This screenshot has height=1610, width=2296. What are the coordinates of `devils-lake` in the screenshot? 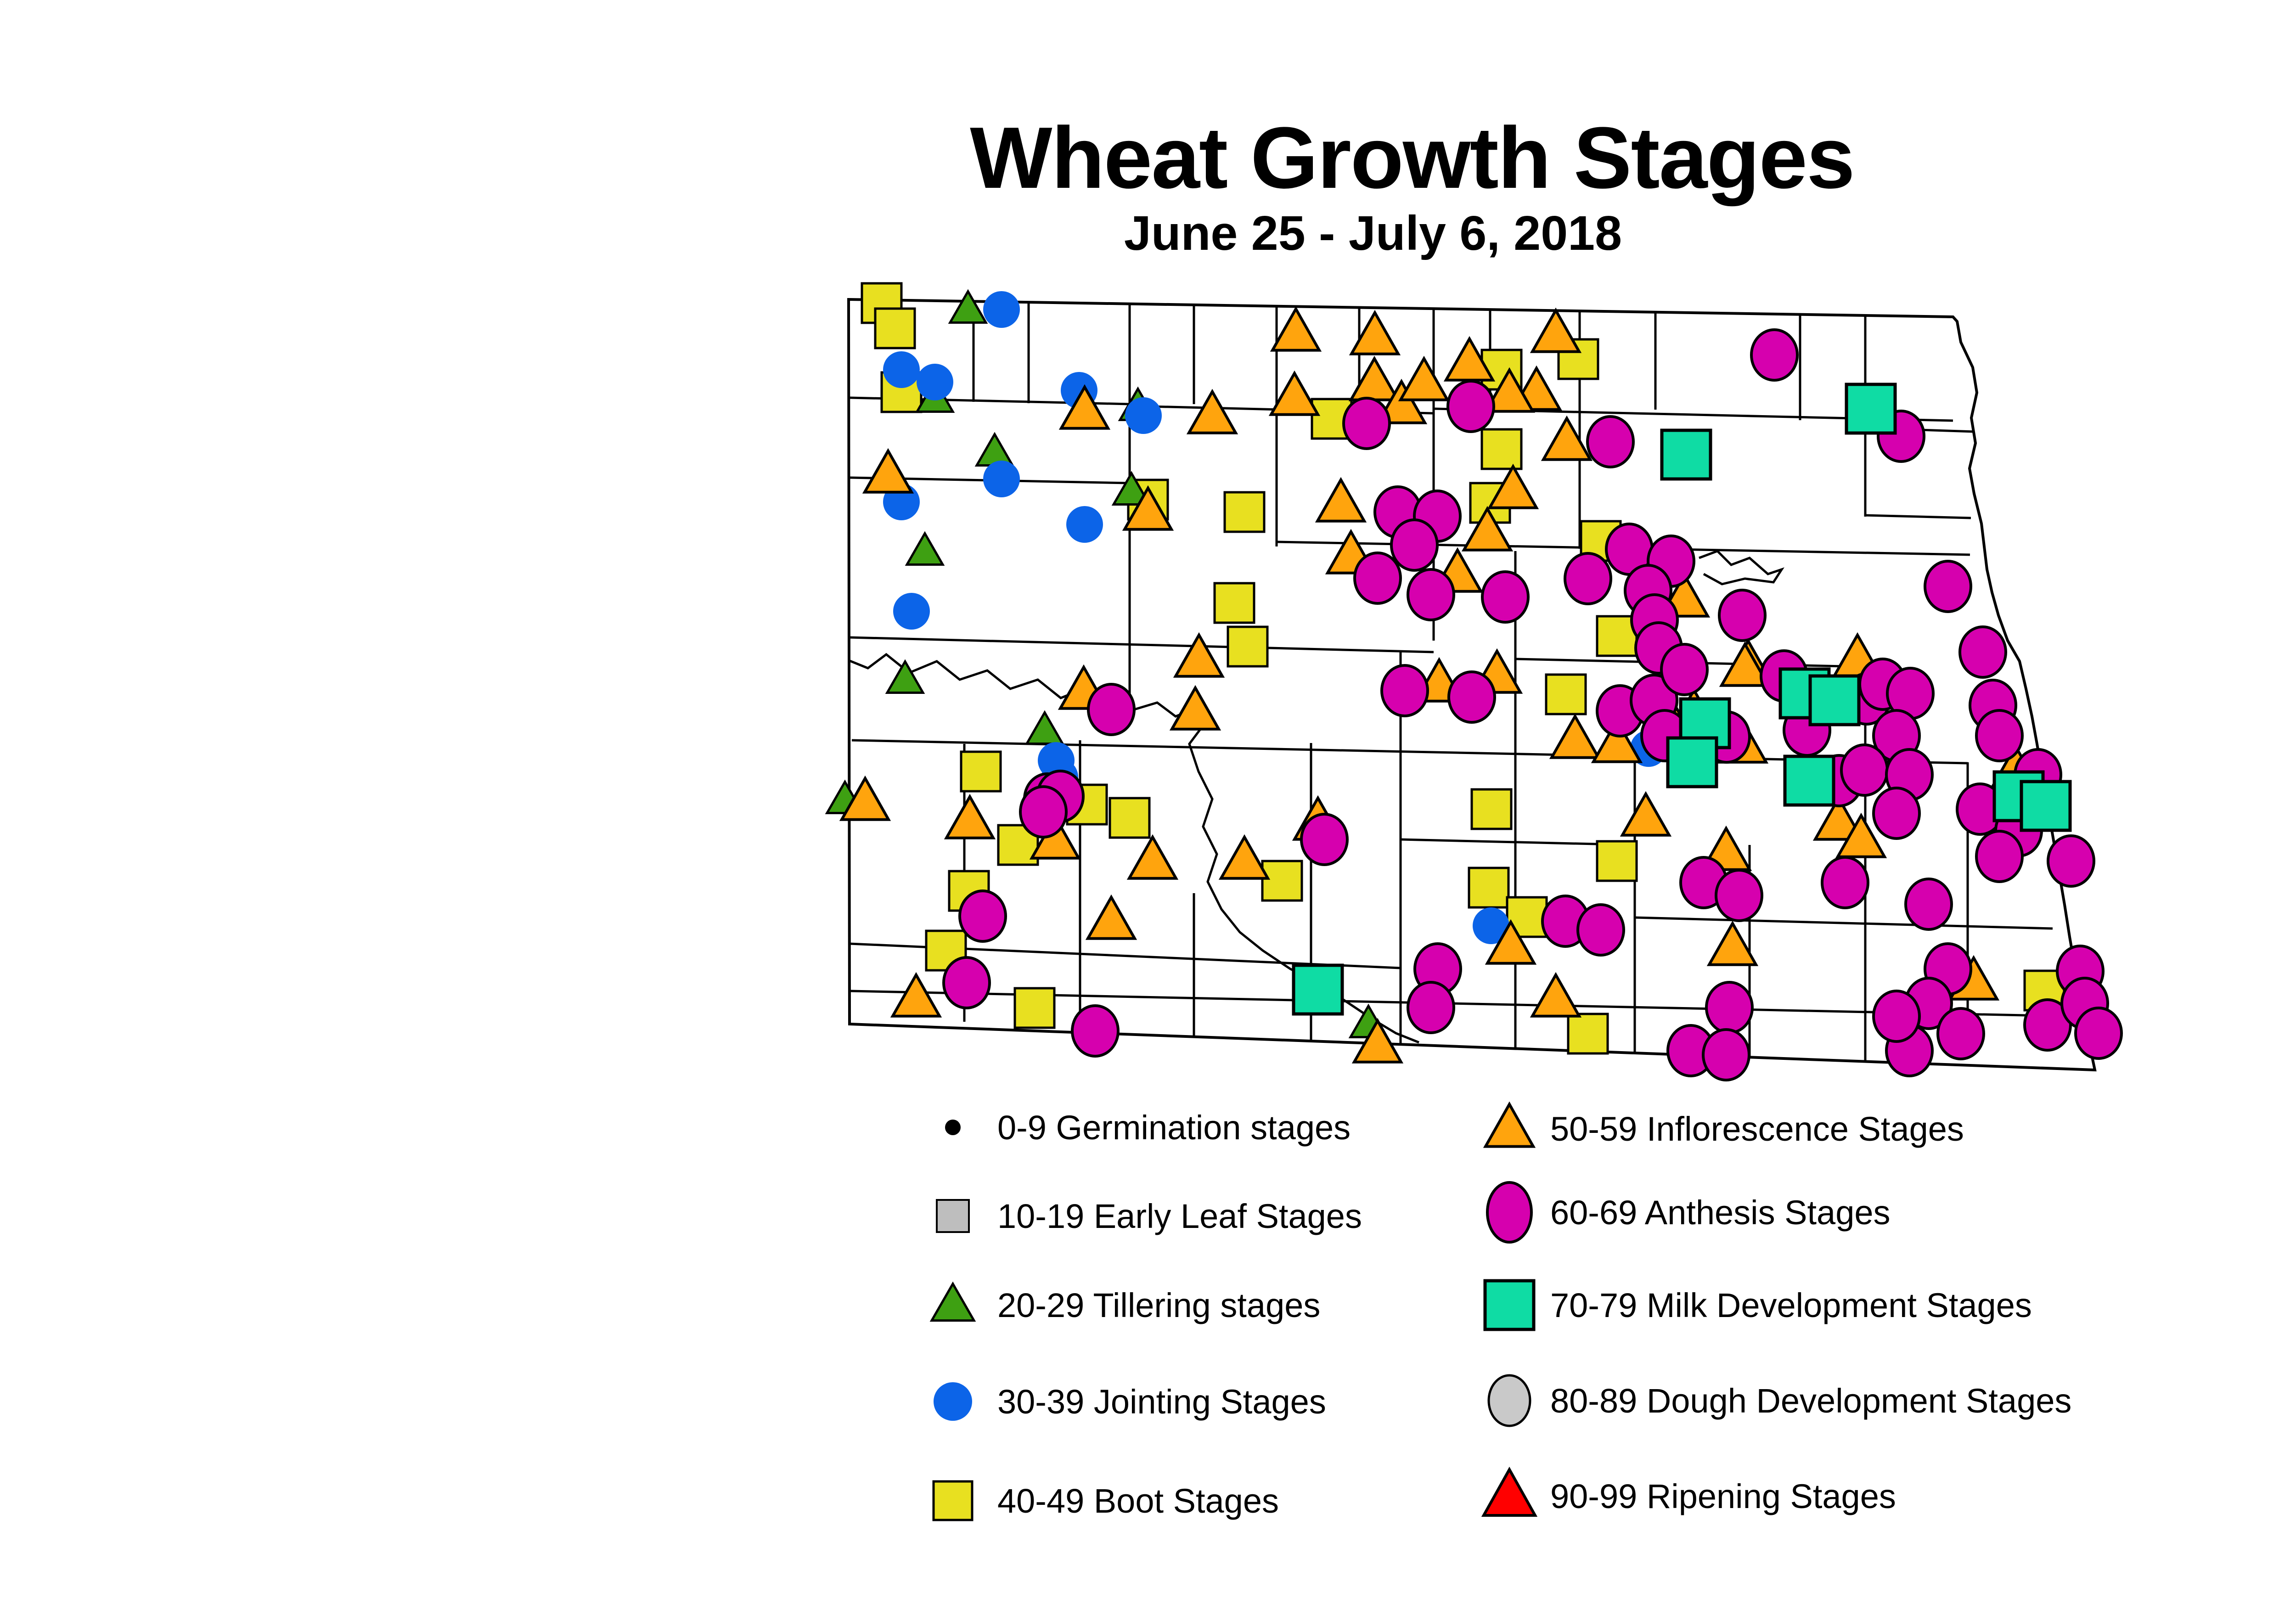 It's located at (1741, 567).